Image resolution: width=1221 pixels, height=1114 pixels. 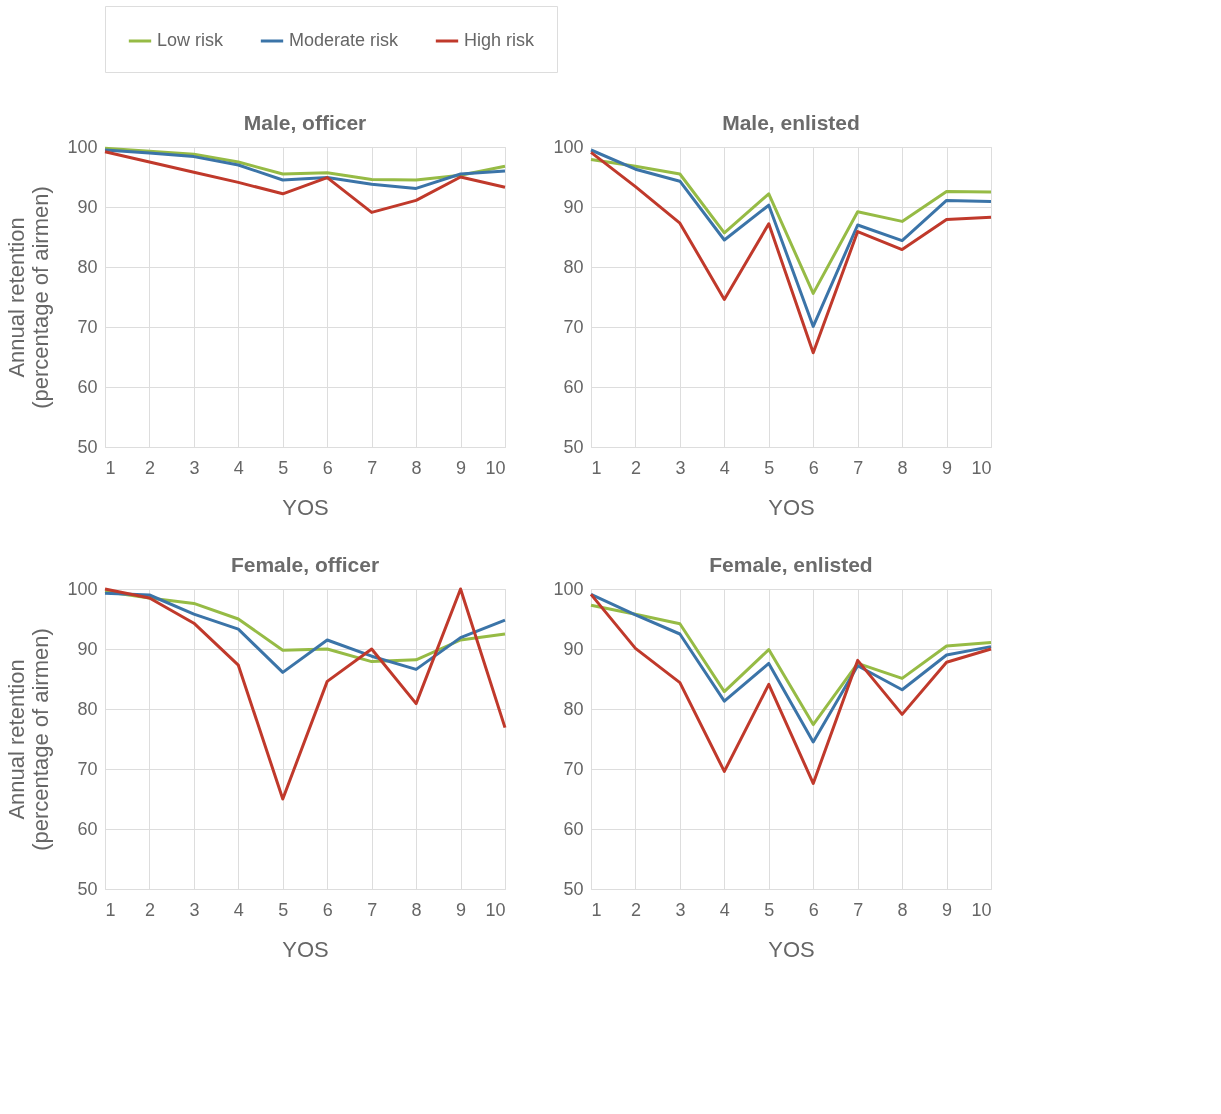 I want to click on legend-label: High risk, so click(x=500, y=40).